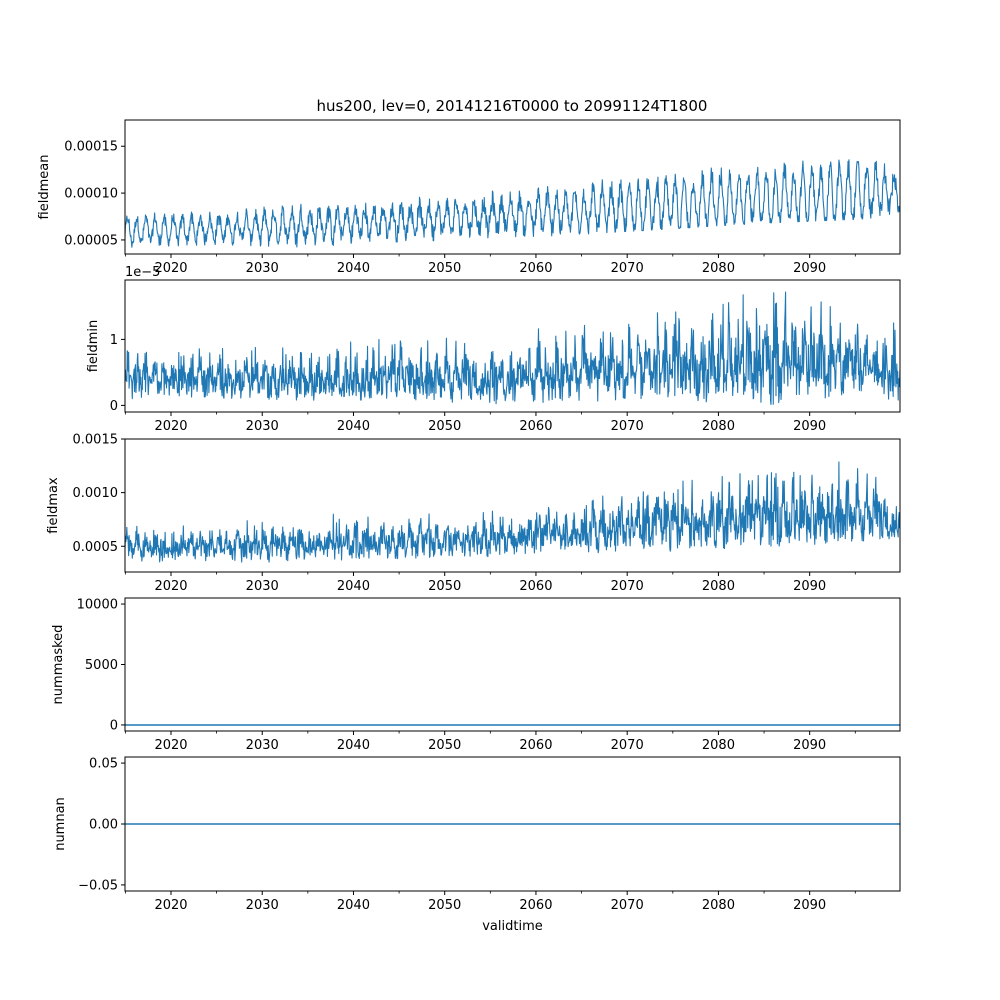 The width and height of the screenshot is (1000, 1000). What do you see at coordinates (103, 825) in the screenshot?
I see `y-tick-label: 0.00` at bounding box center [103, 825].